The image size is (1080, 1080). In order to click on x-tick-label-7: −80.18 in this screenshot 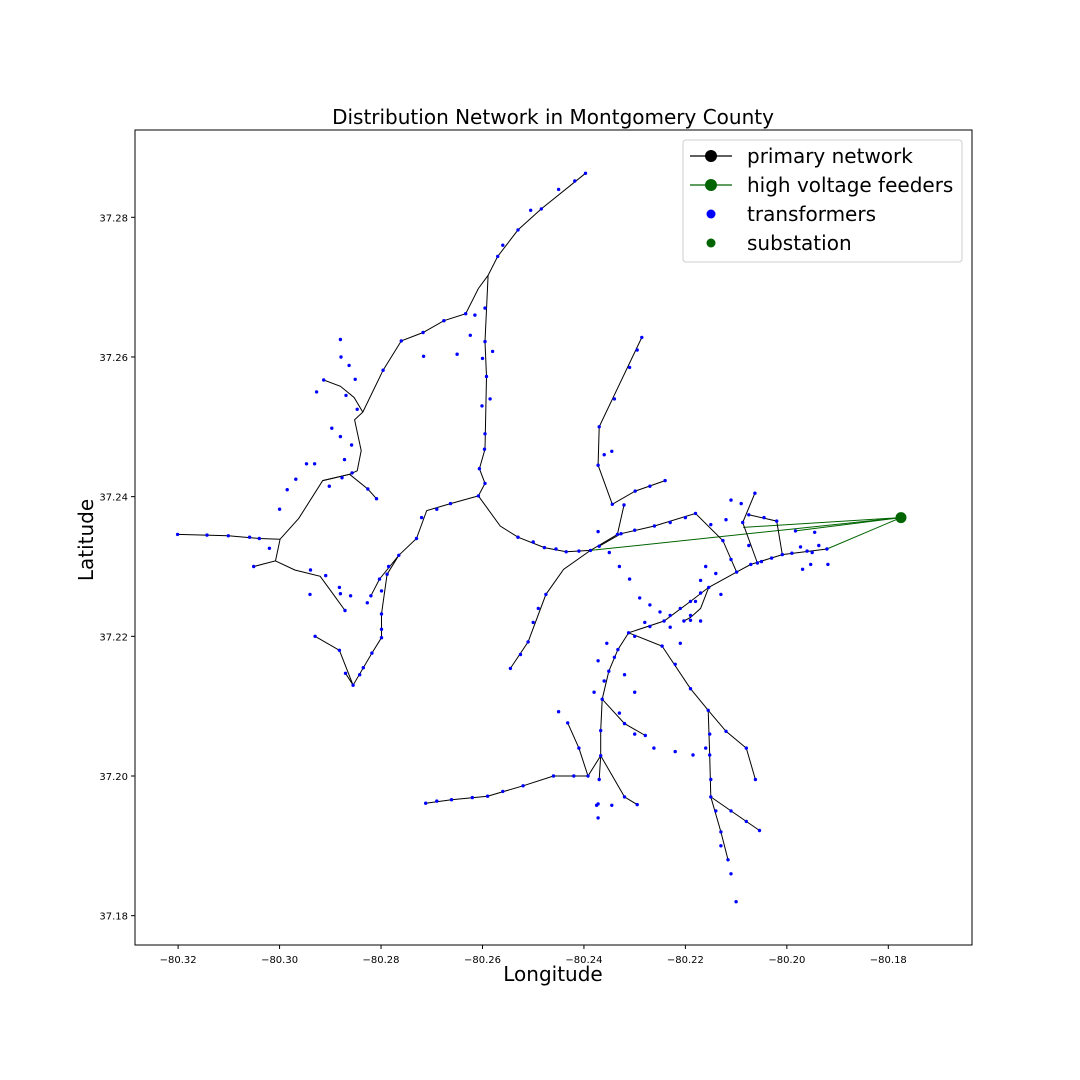, I will do `click(888, 960)`.